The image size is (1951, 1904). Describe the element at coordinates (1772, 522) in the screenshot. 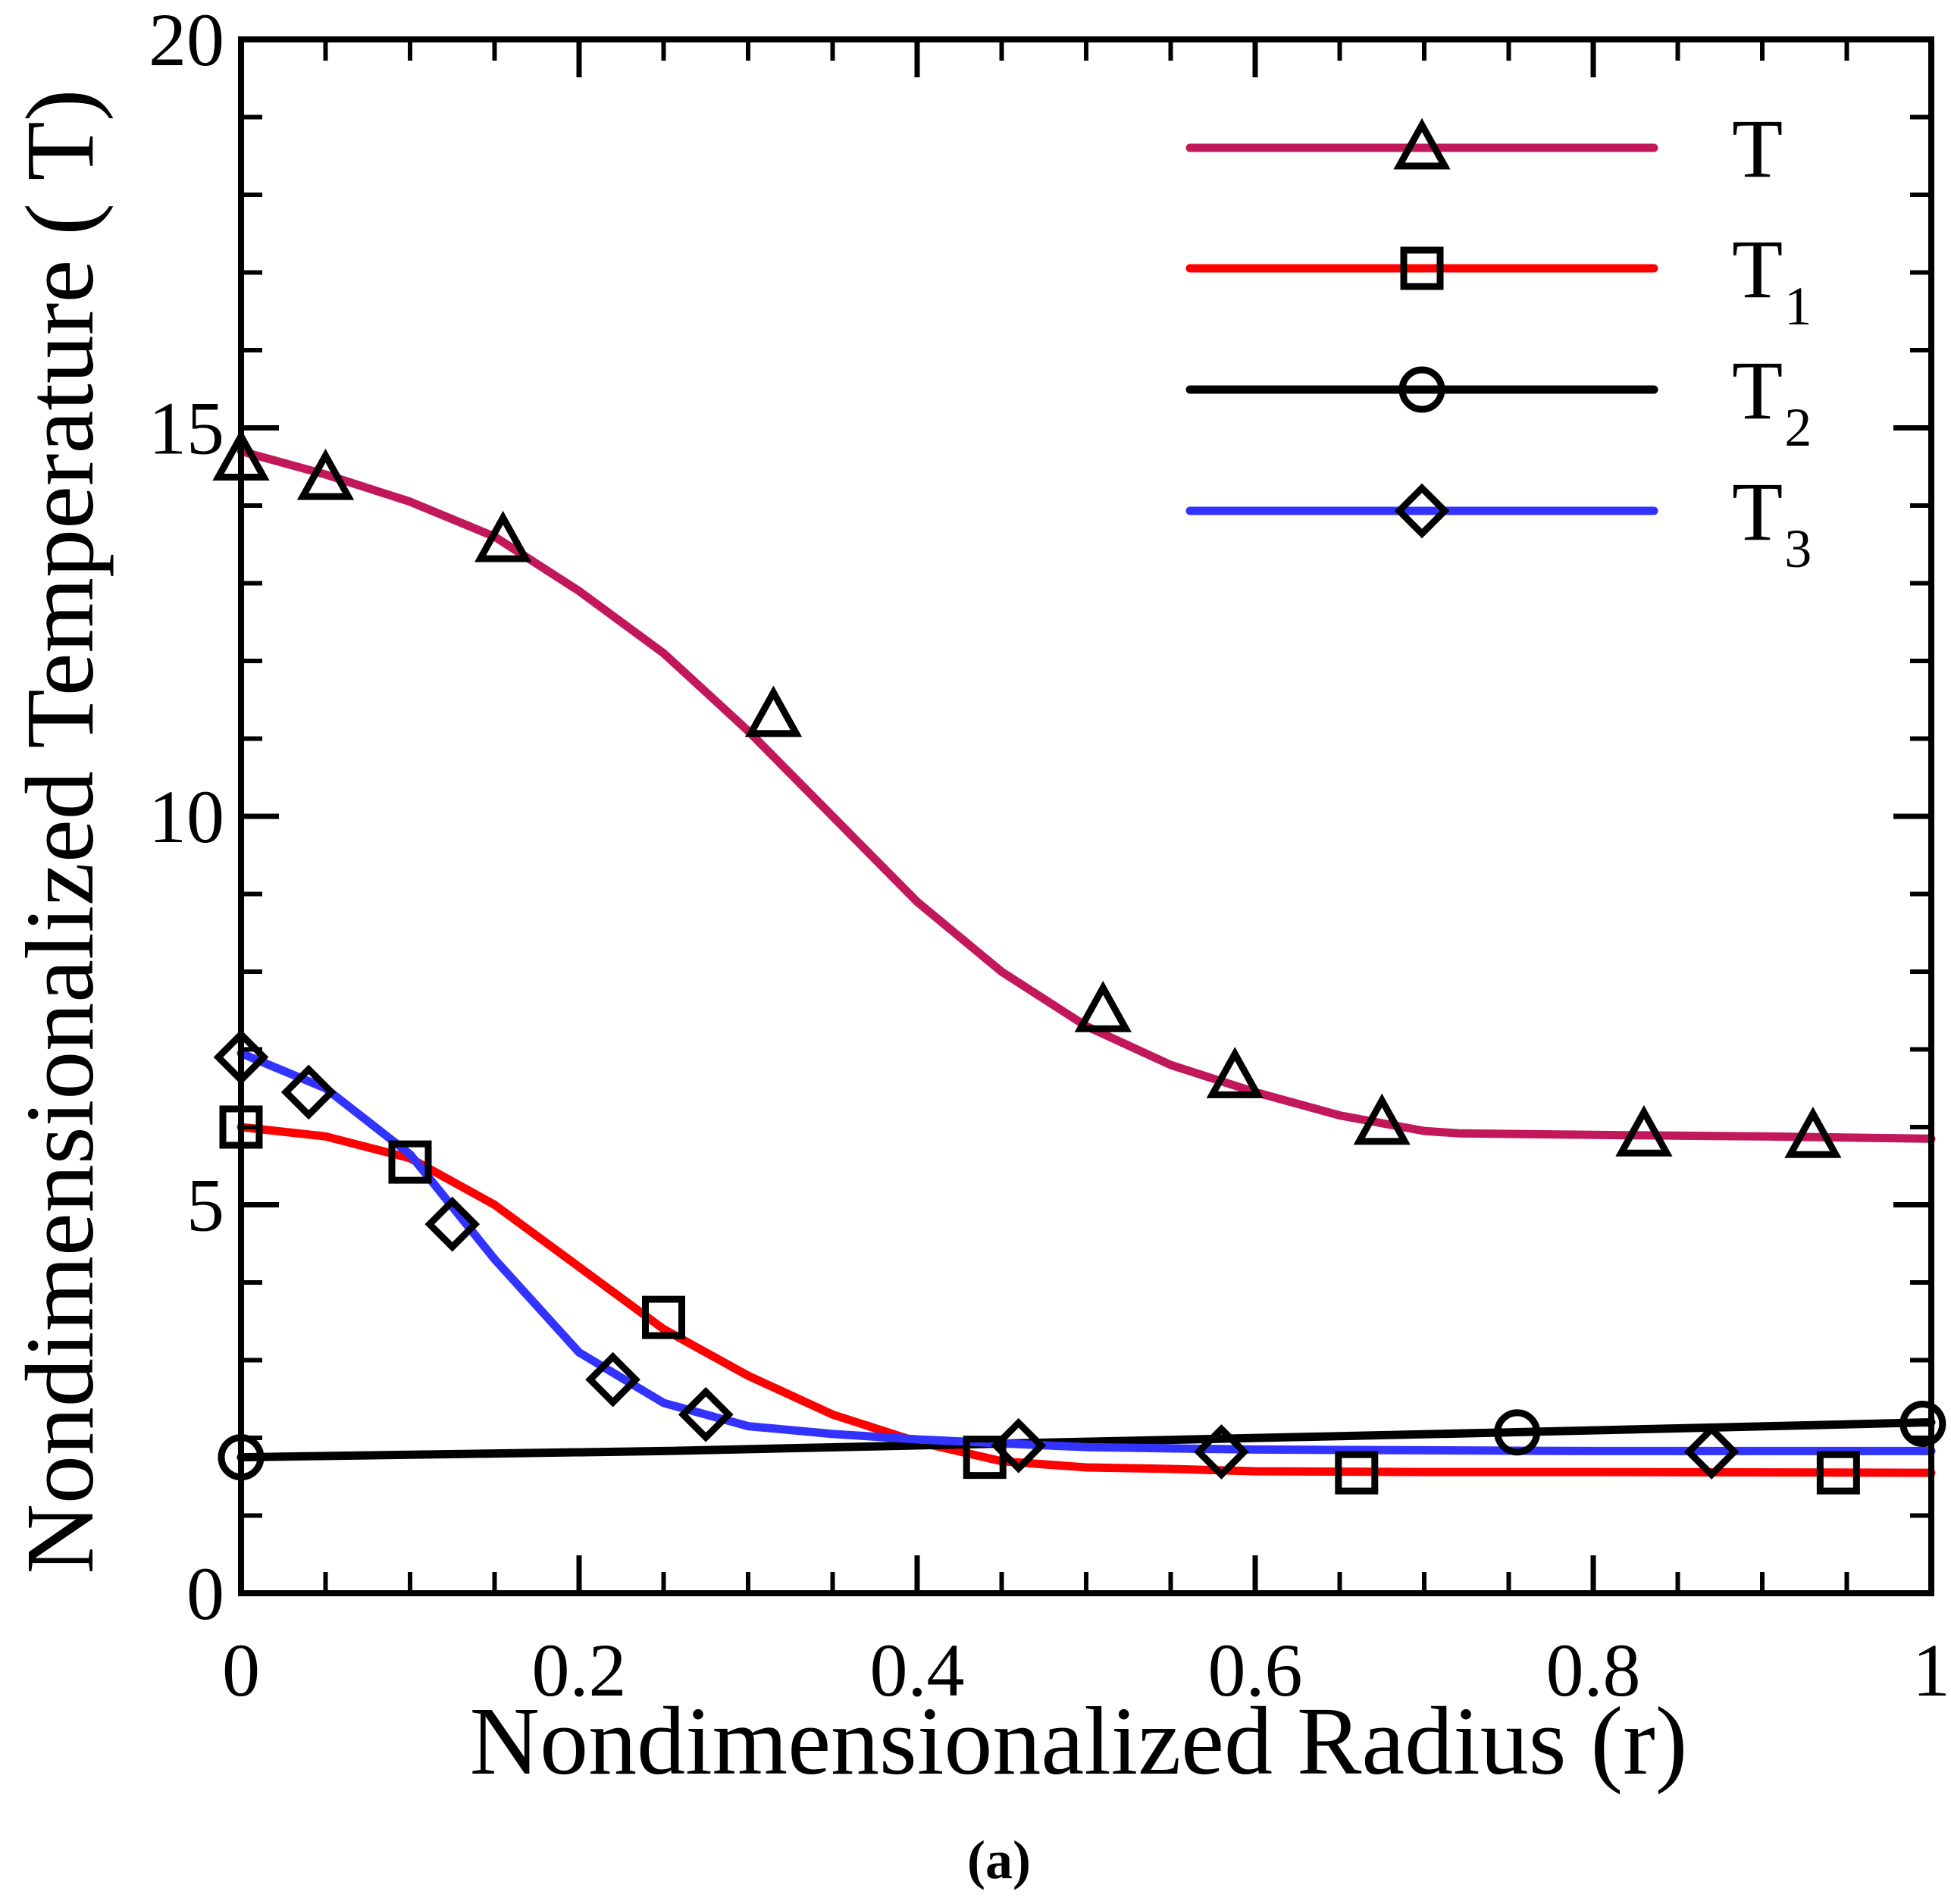

I see `legend-label-t3: T3` at that location.